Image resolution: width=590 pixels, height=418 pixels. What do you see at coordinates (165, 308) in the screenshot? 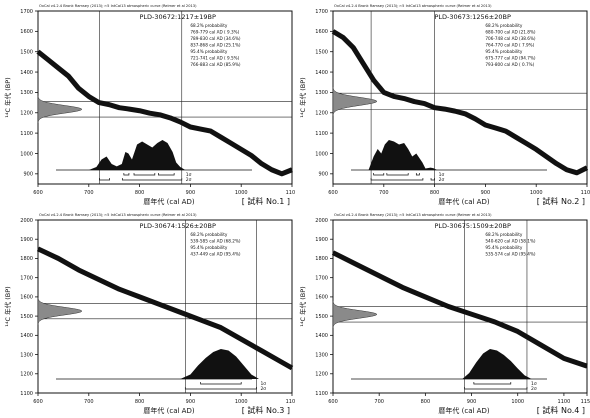
I see `calibration-curve` at bounding box center [165, 308].